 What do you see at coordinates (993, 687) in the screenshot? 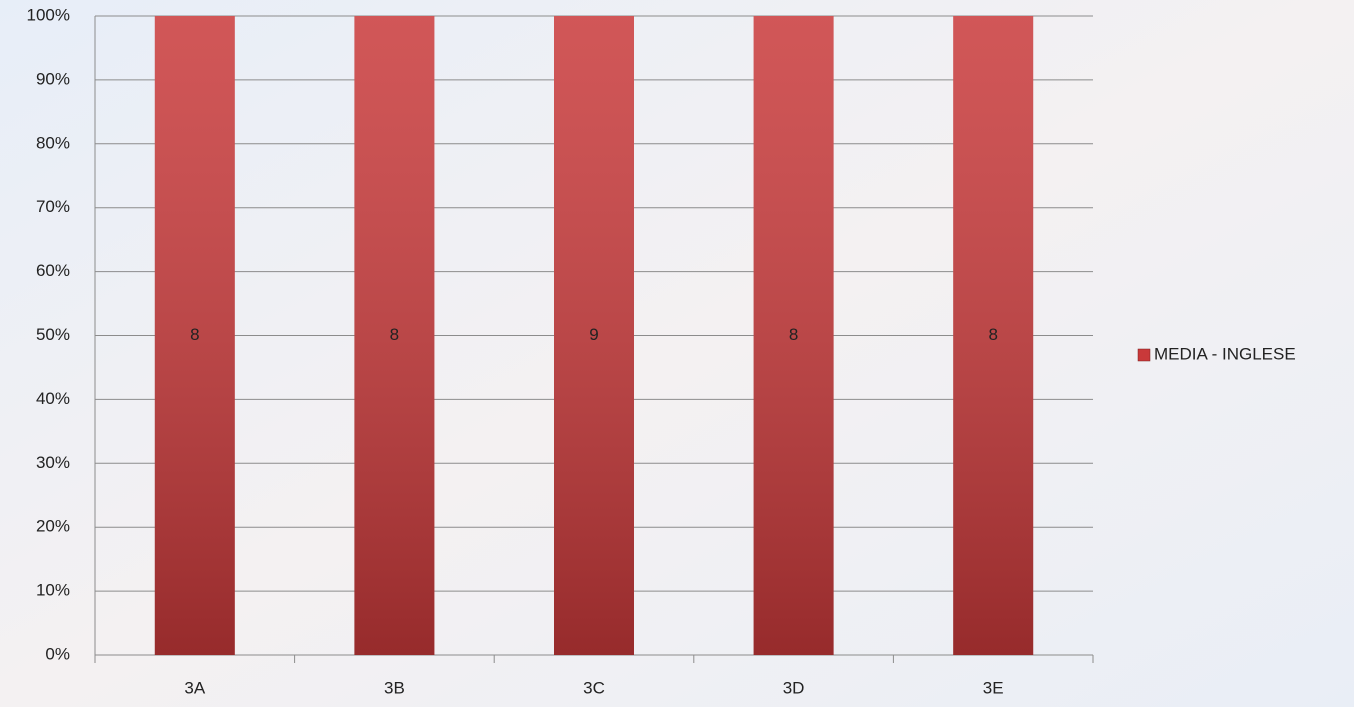
I see `x-tick-label: 3E` at bounding box center [993, 687].